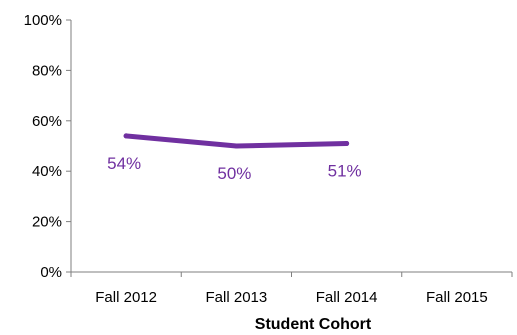 This screenshot has width=517, height=335. What do you see at coordinates (313, 324) in the screenshot?
I see `x-axis-title: Student Cohort` at bounding box center [313, 324].